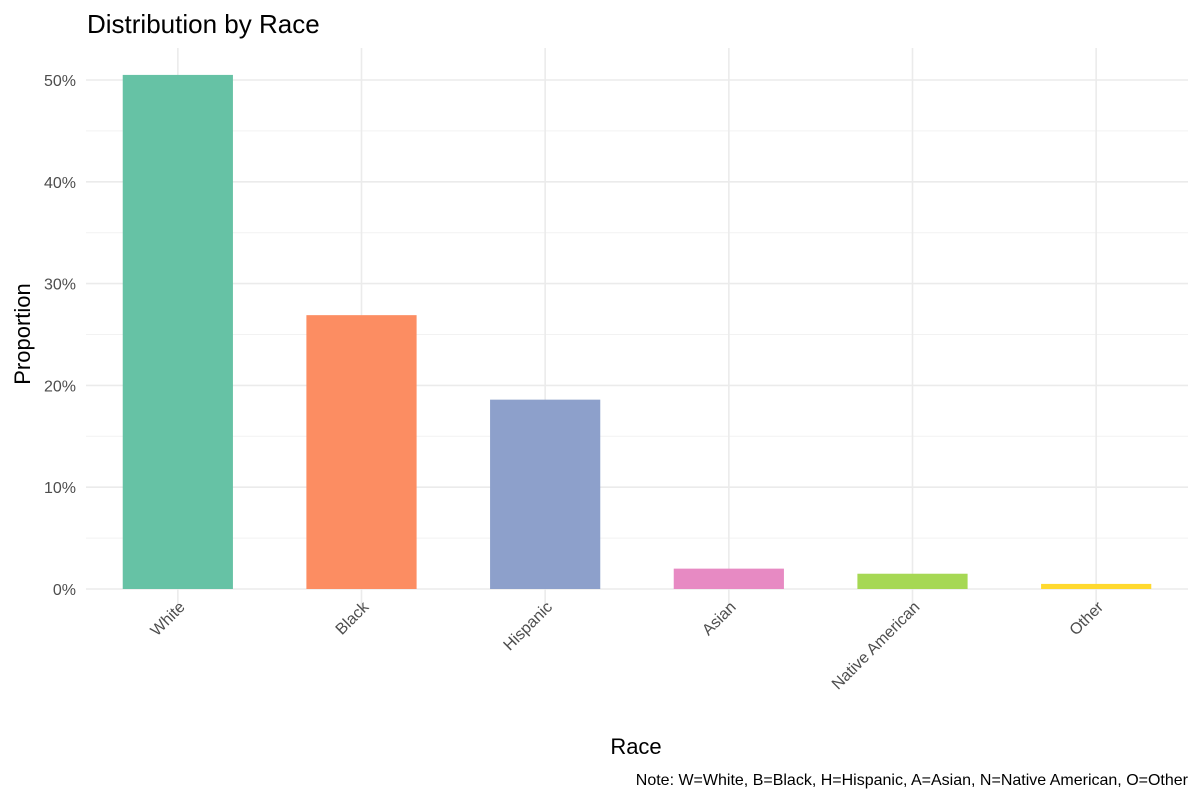 This screenshot has width=1200, height=800. What do you see at coordinates (1087, 618) in the screenshot?
I see `x-tick-label: Other` at bounding box center [1087, 618].